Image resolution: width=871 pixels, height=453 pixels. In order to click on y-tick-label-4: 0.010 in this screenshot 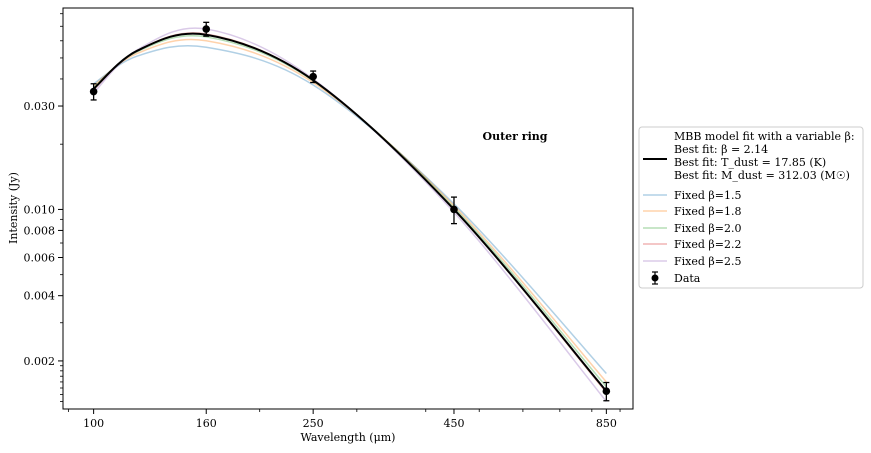, I will do `click(40, 209)`.